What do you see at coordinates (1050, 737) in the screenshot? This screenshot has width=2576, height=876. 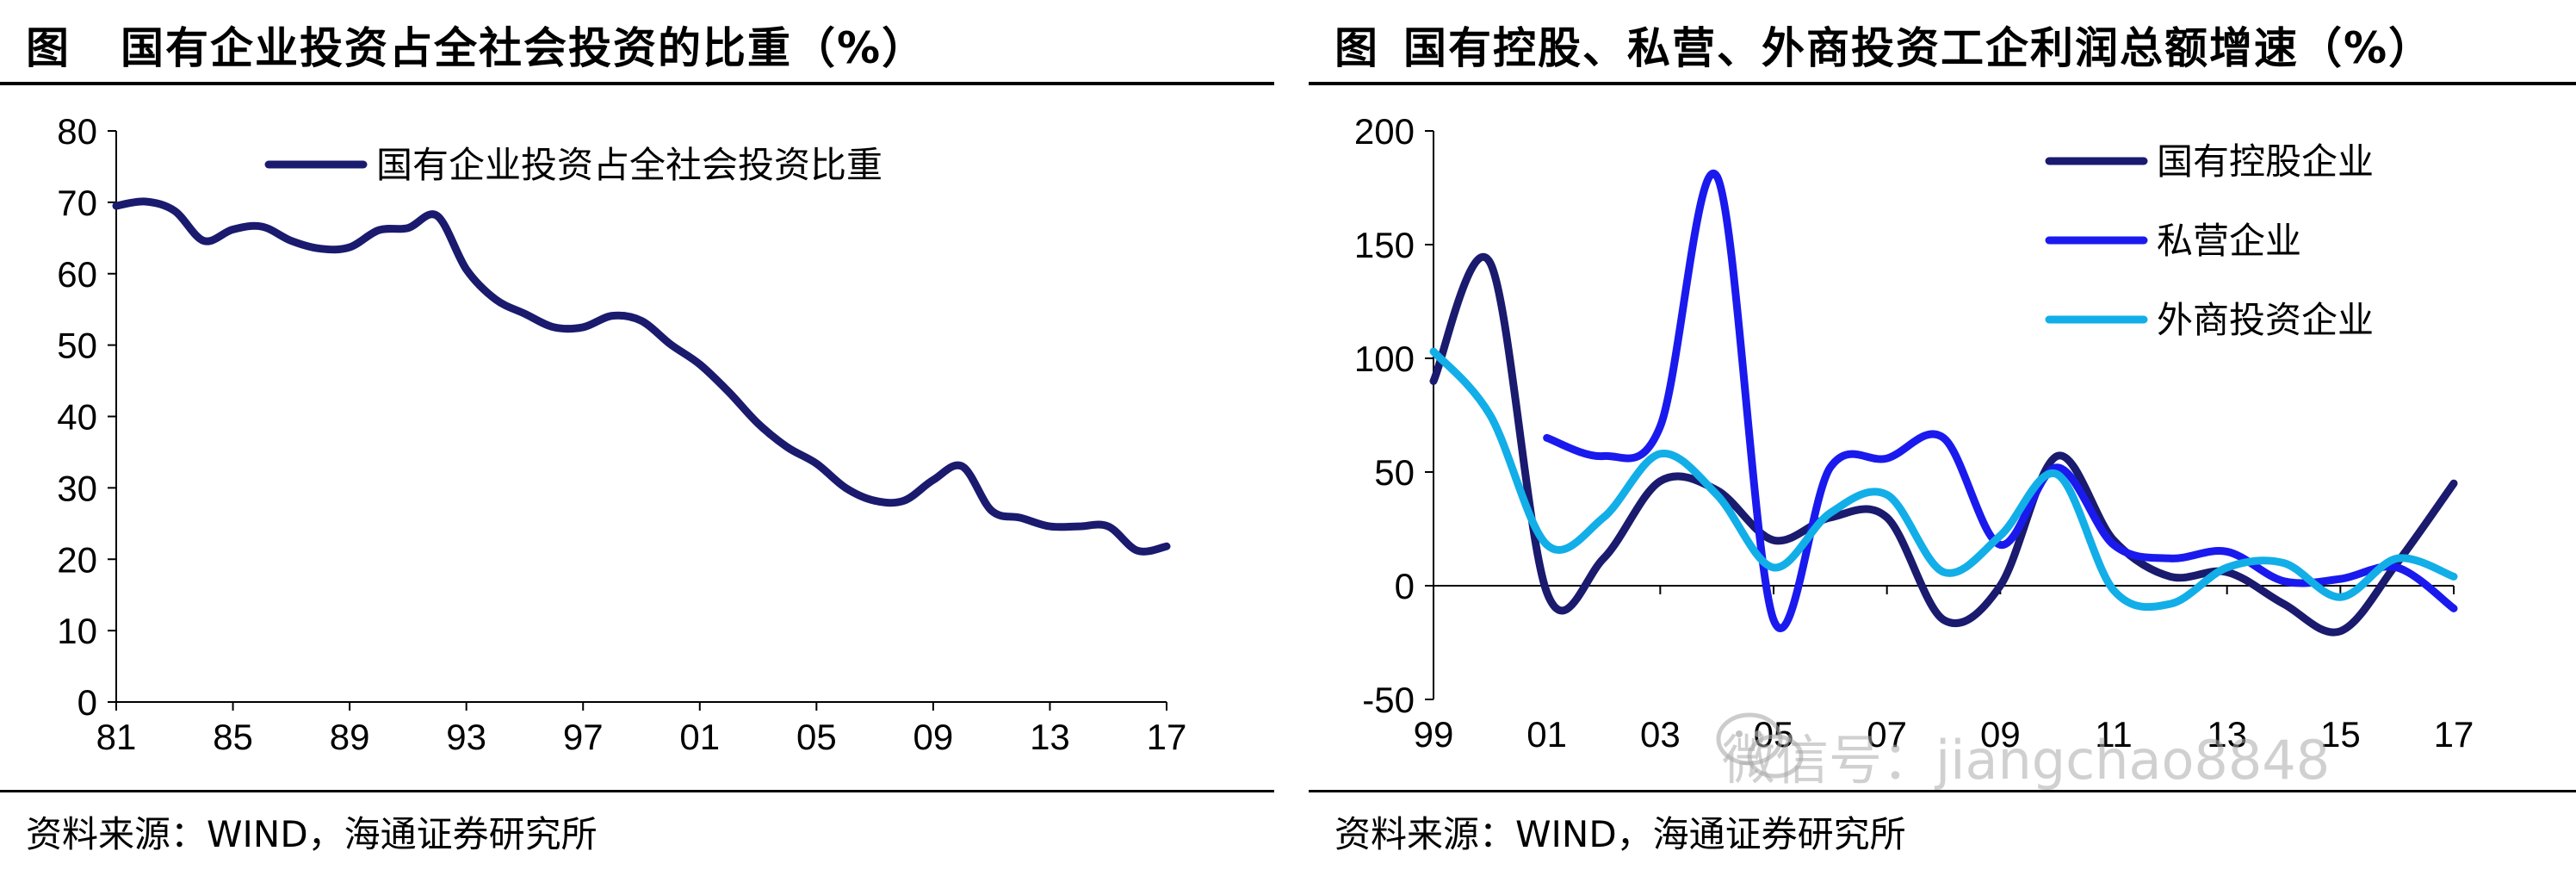 I see `left-x-tick-label: 13` at bounding box center [1050, 737].